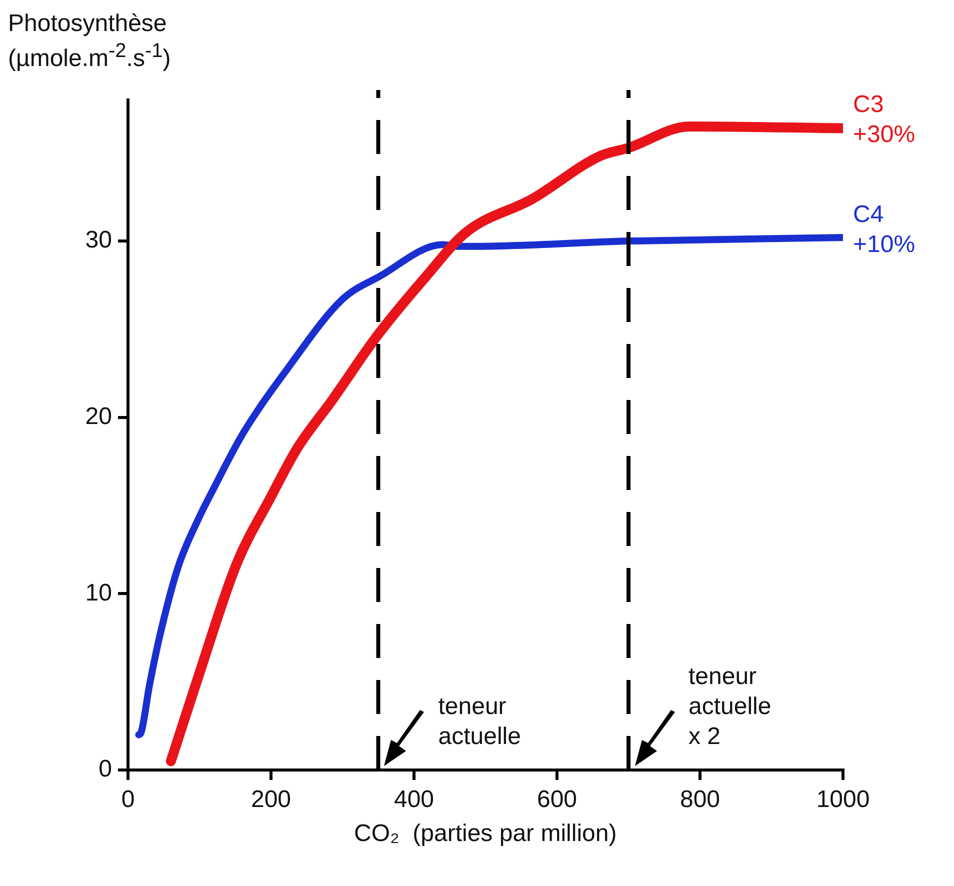  Describe the element at coordinates (485, 834) in the screenshot. I see `x-axis-title: CO₂ (parties par million)` at that location.